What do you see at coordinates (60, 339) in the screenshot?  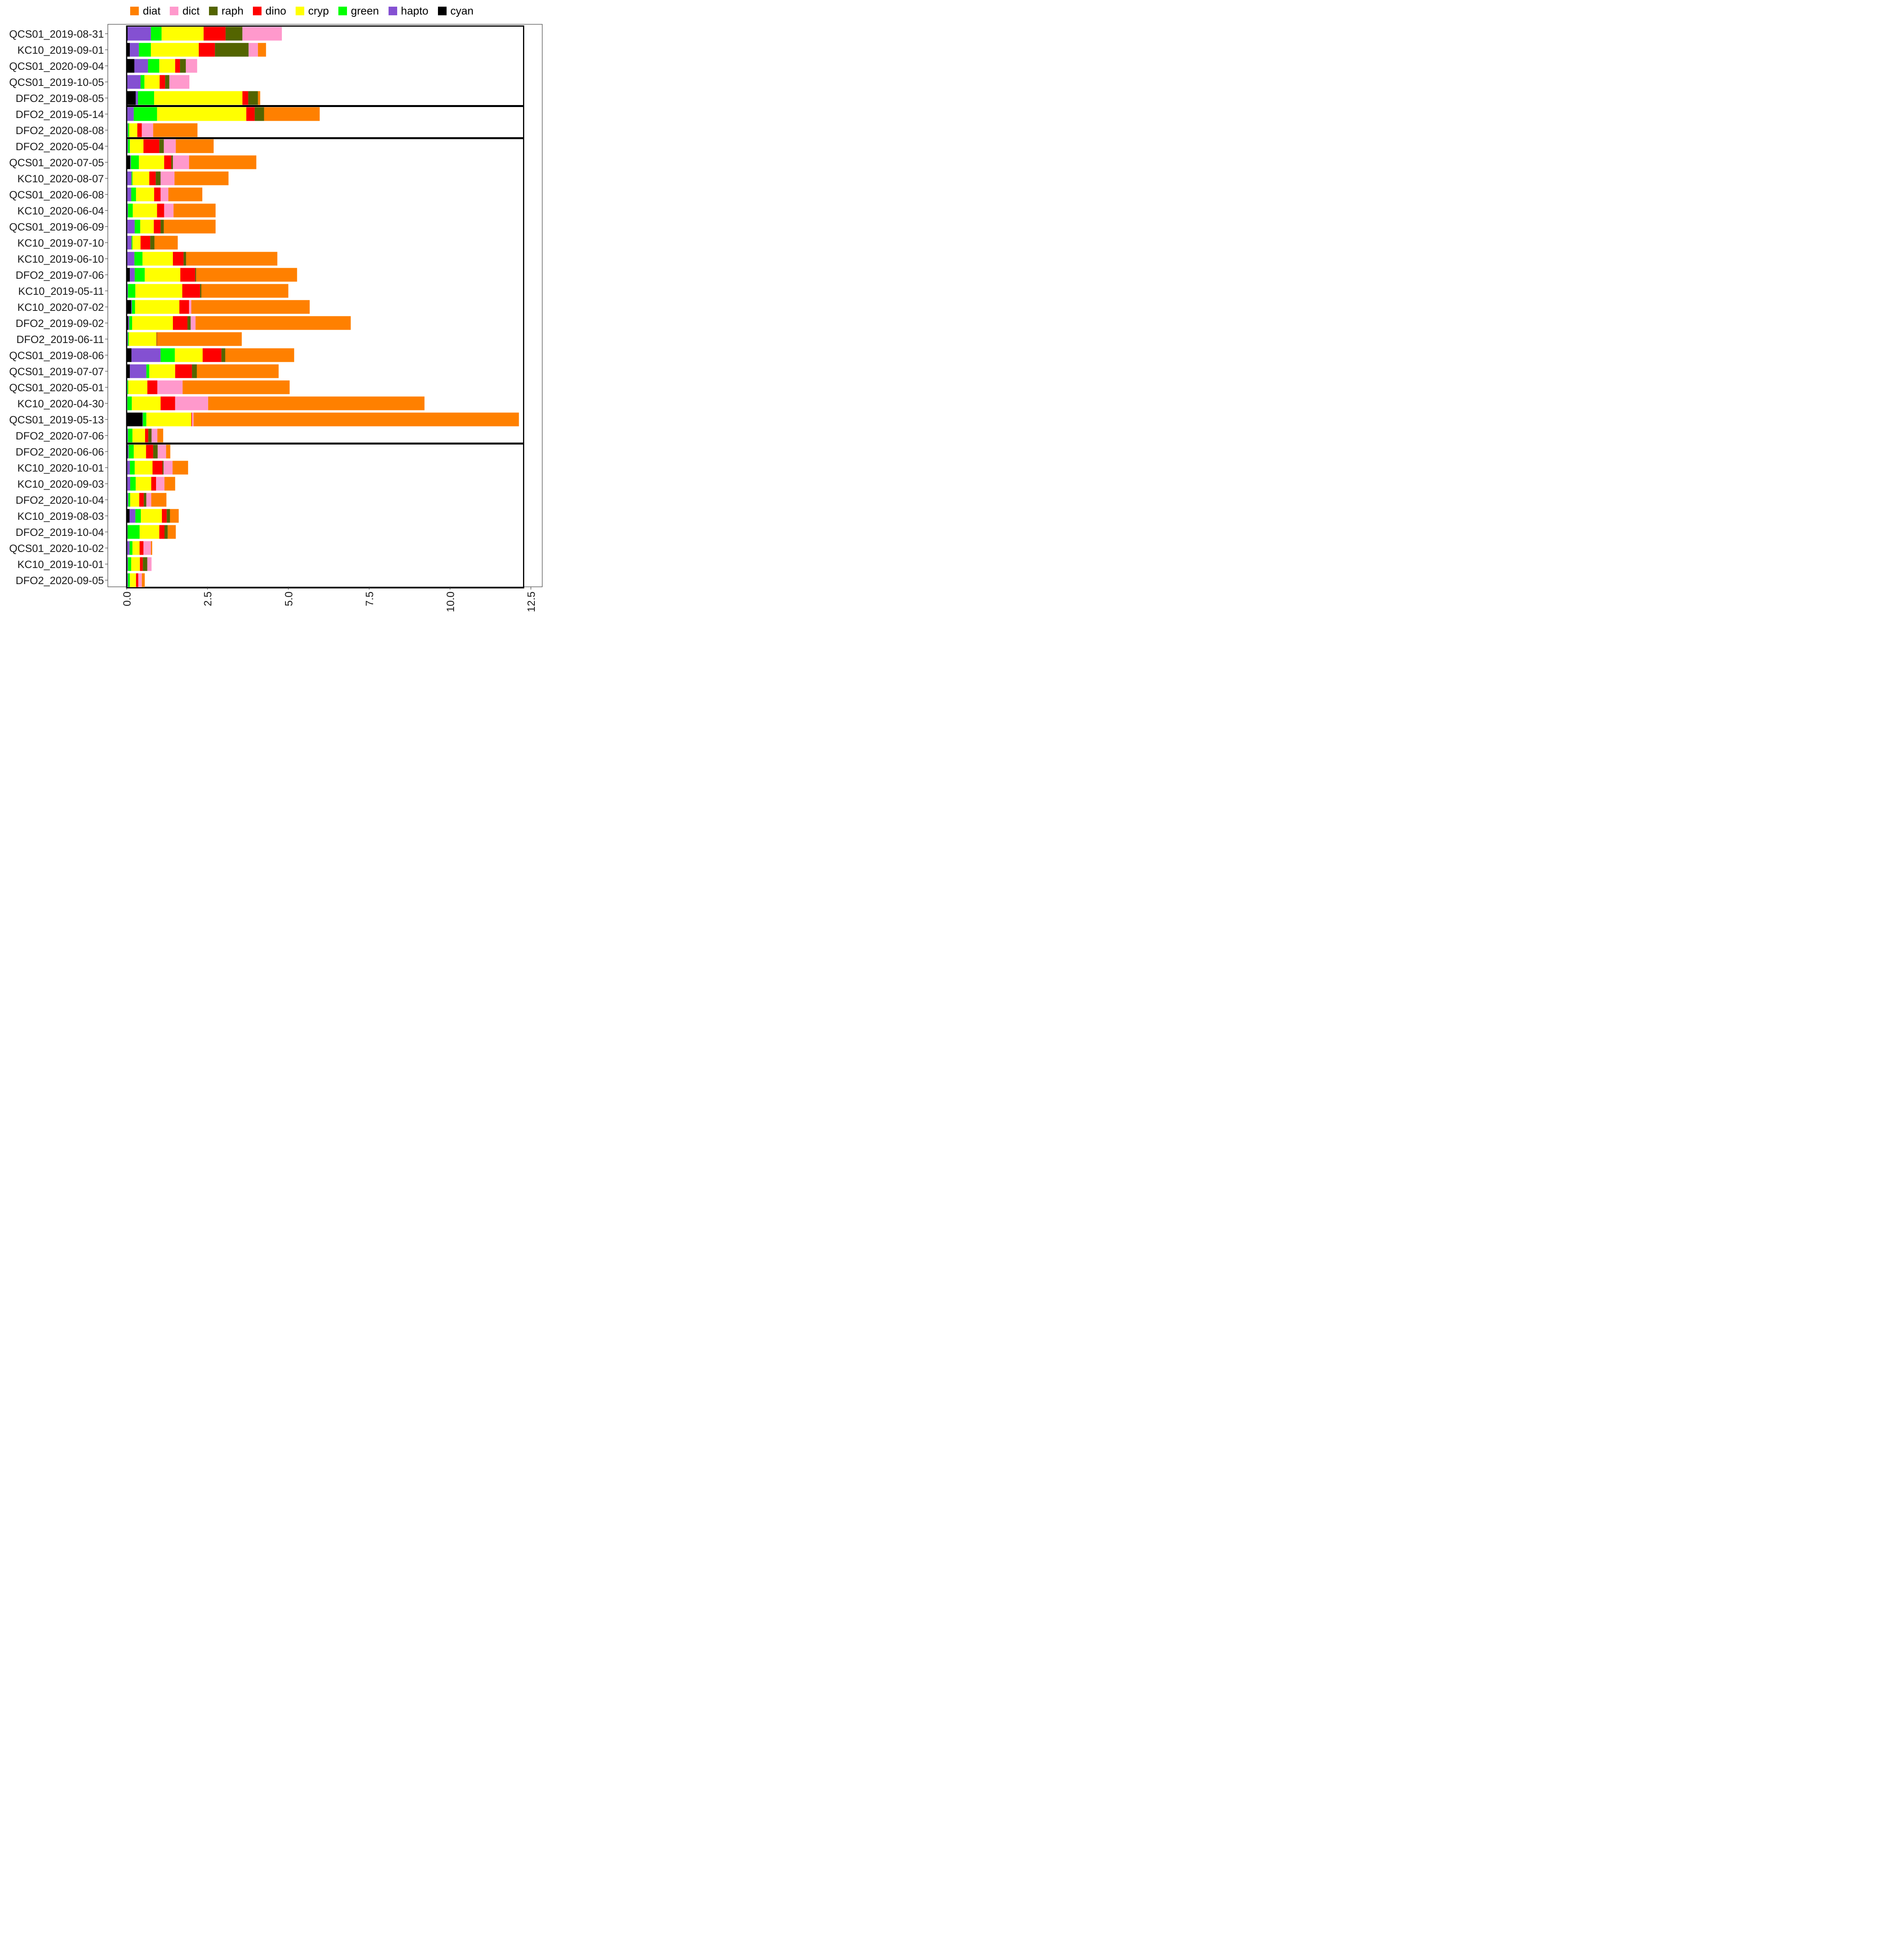 I see `y-tick-label: DFO2_2019-06-11` at bounding box center [60, 339].